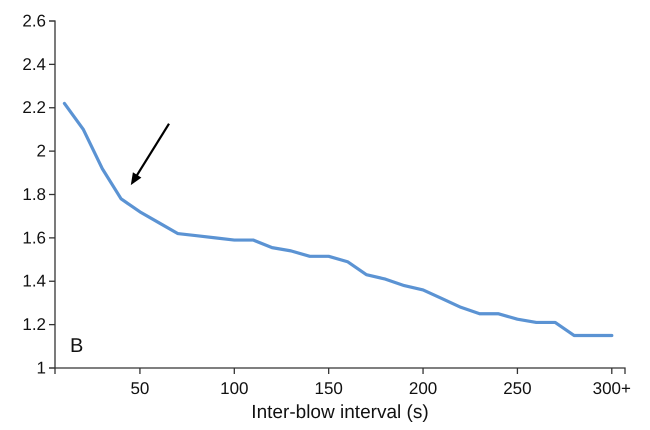 This screenshot has height=430, width=650. What do you see at coordinates (34, 281) in the screenshot?
I see `y-tick-label: 1.4` at bounding box center [34, 281].